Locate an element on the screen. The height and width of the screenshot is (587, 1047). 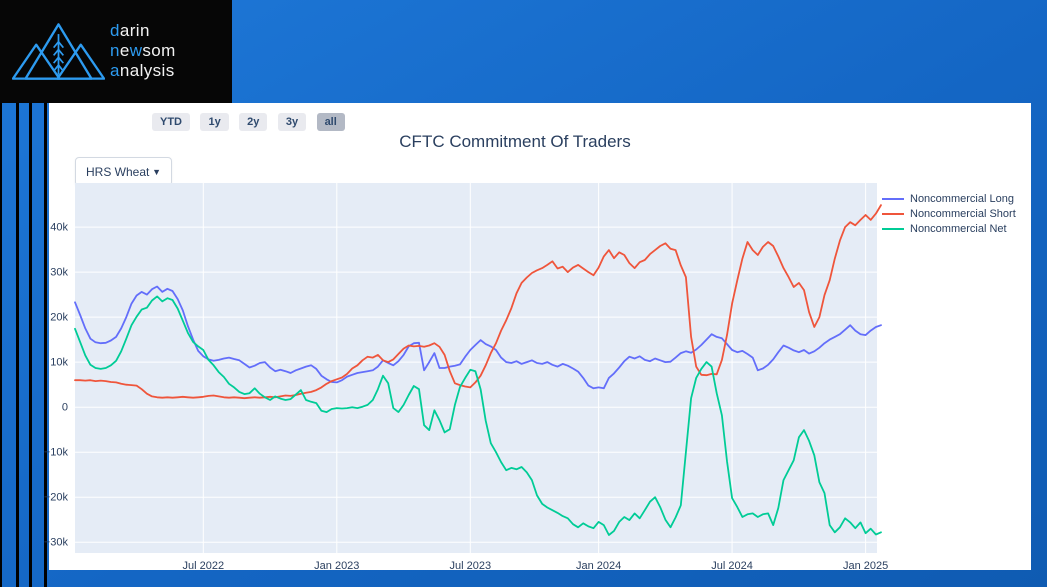
svg-text: 30k is located at coordinates (59, 273).